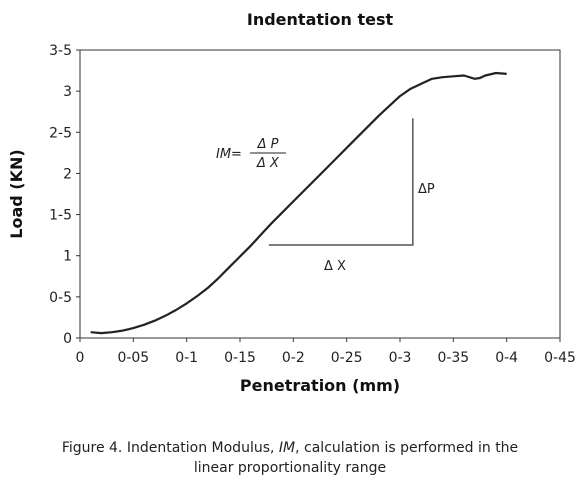 This screenshot has height=491, width=580. I want to click on x-tick-label: 0-45, so click(560, 358).